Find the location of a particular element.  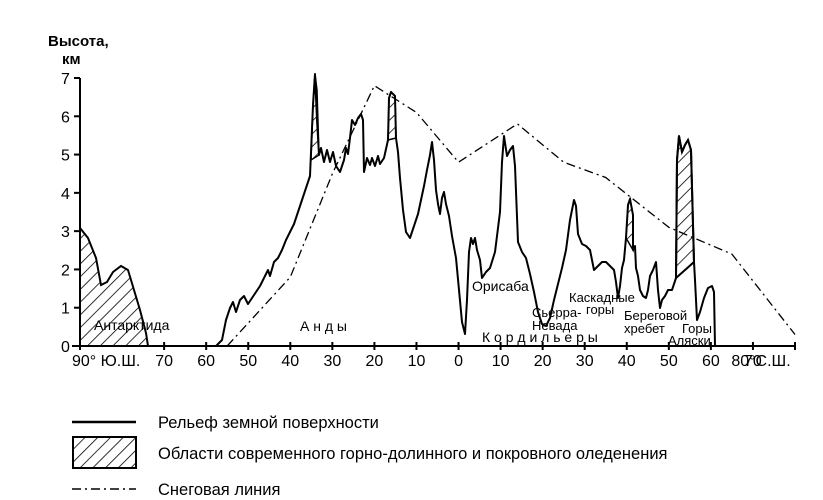

x-tick-label: 90° Ю.Ш. is located at coordinates (106, 361).